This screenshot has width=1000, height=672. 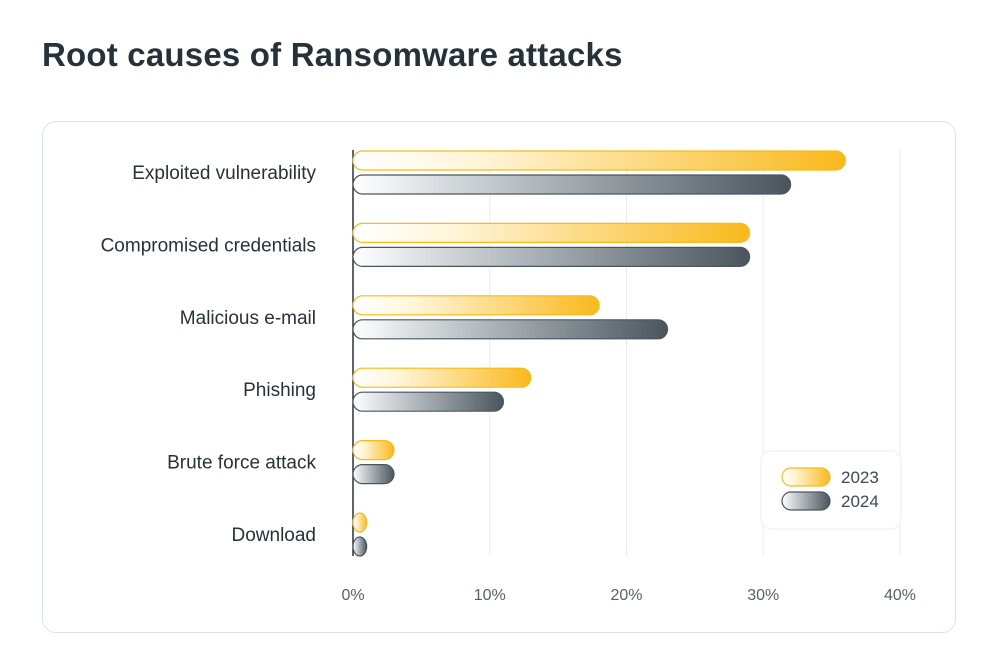 I want to click on legend-label: 2024, so click(x=860, y=501).